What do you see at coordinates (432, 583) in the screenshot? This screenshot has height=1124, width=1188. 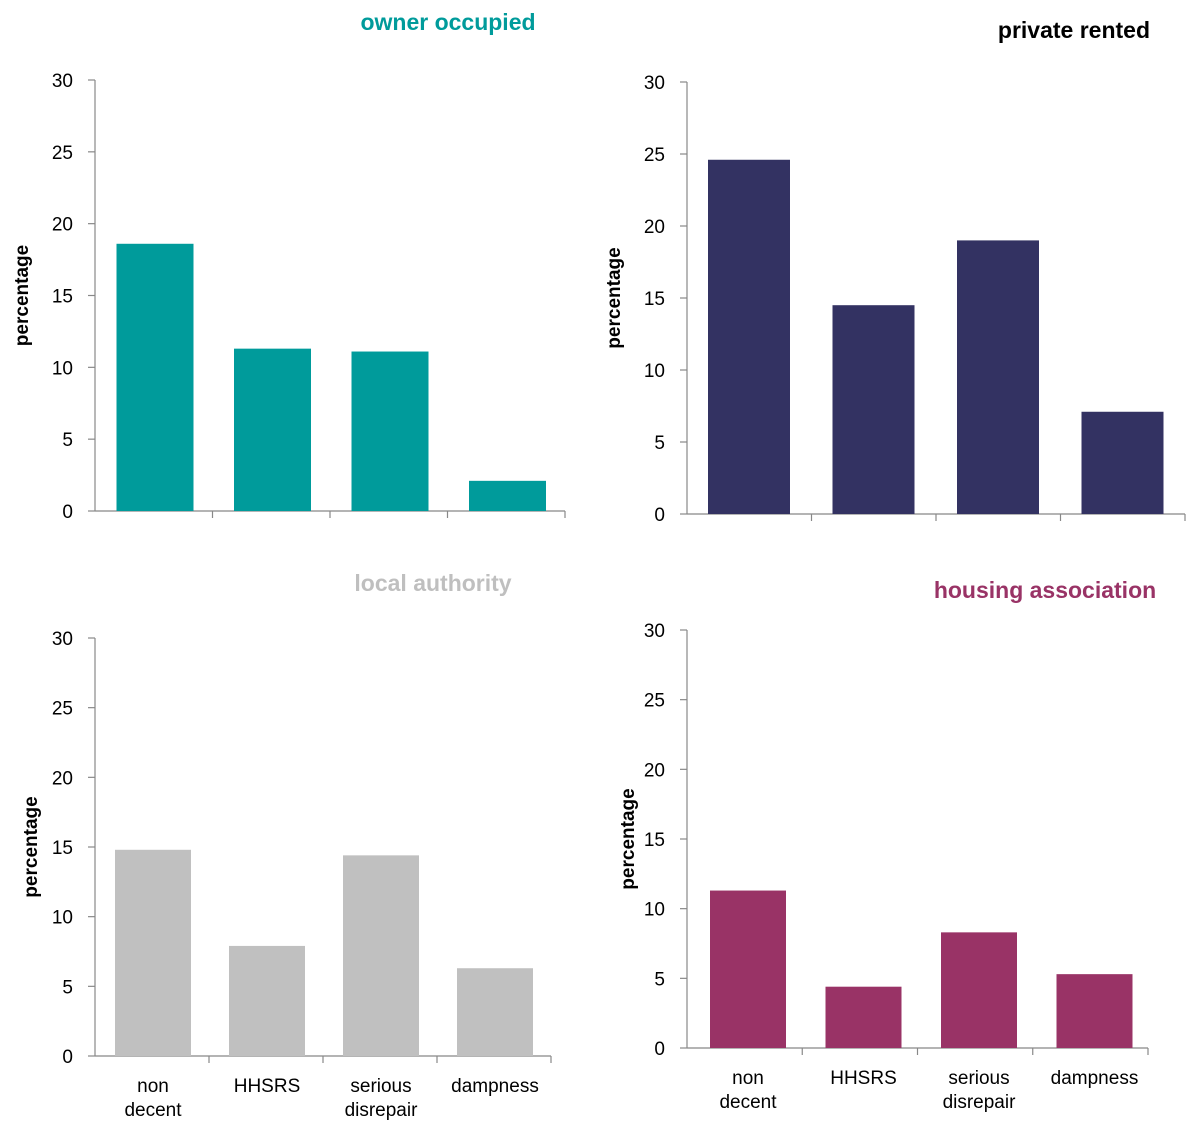 I see `chart-title: local authority` at bounding box center [432, 583].